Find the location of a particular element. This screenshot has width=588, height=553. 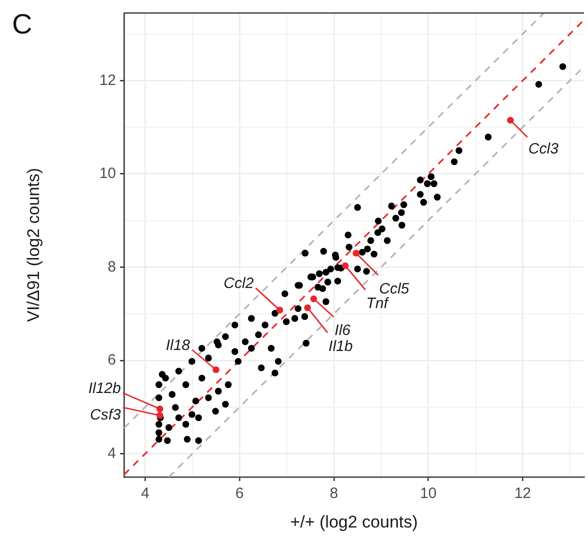

annotation: Ccl2 is located at coordinates (239, 283).